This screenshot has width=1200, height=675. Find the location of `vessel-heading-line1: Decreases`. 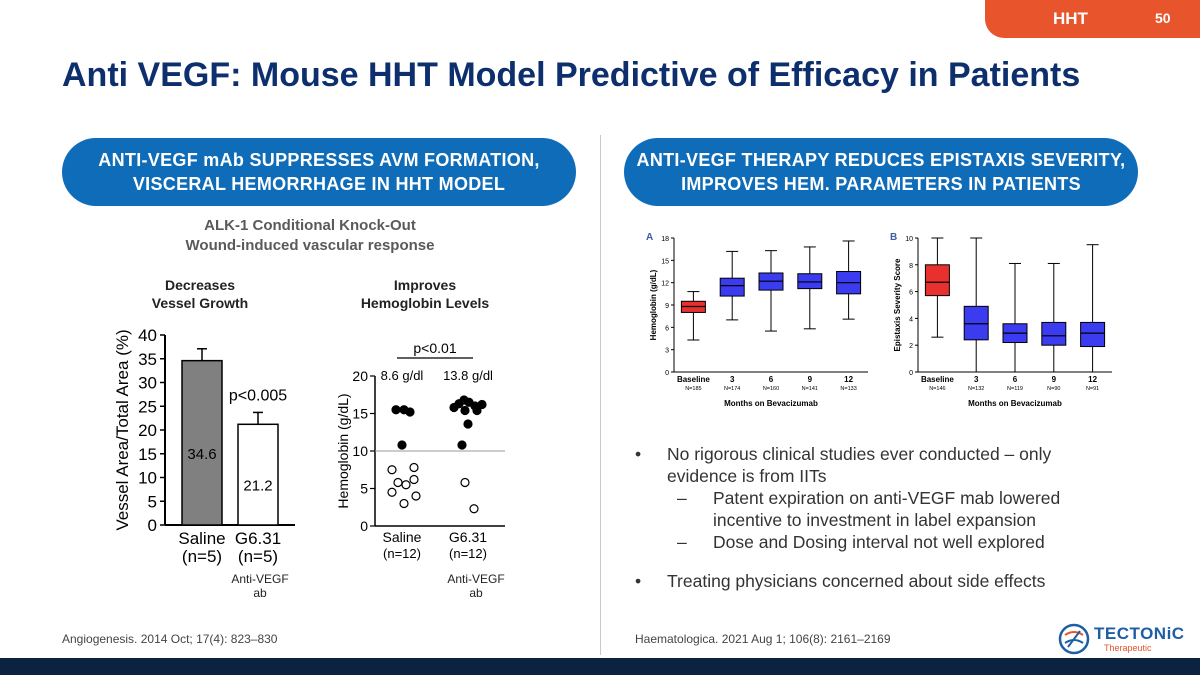

vessel-heading-line1: Decreases is located at coordinates (200, 285).